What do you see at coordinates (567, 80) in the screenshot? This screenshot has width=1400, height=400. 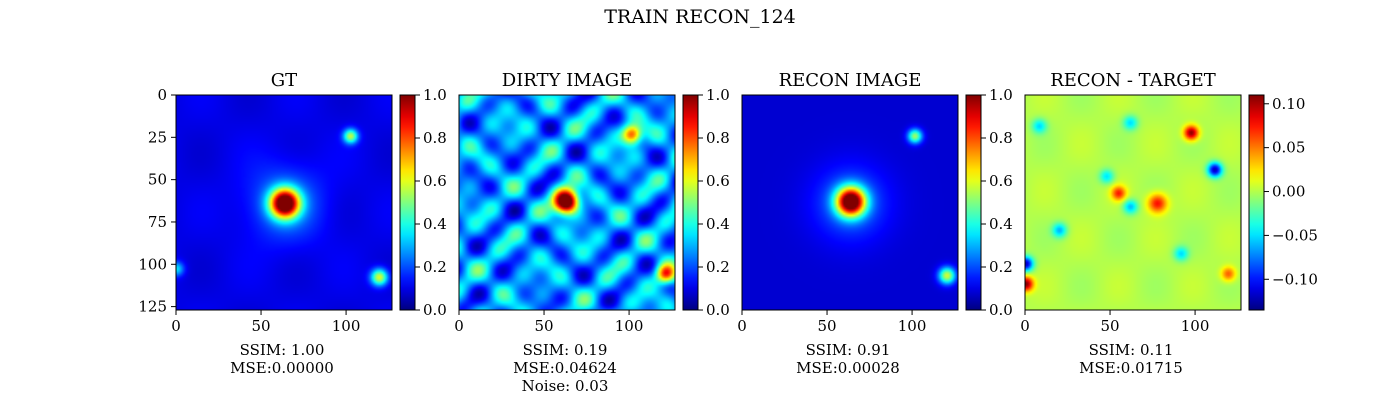 I see `panel-title: DIRTY IMAGE` at bounding box center [567, 80].